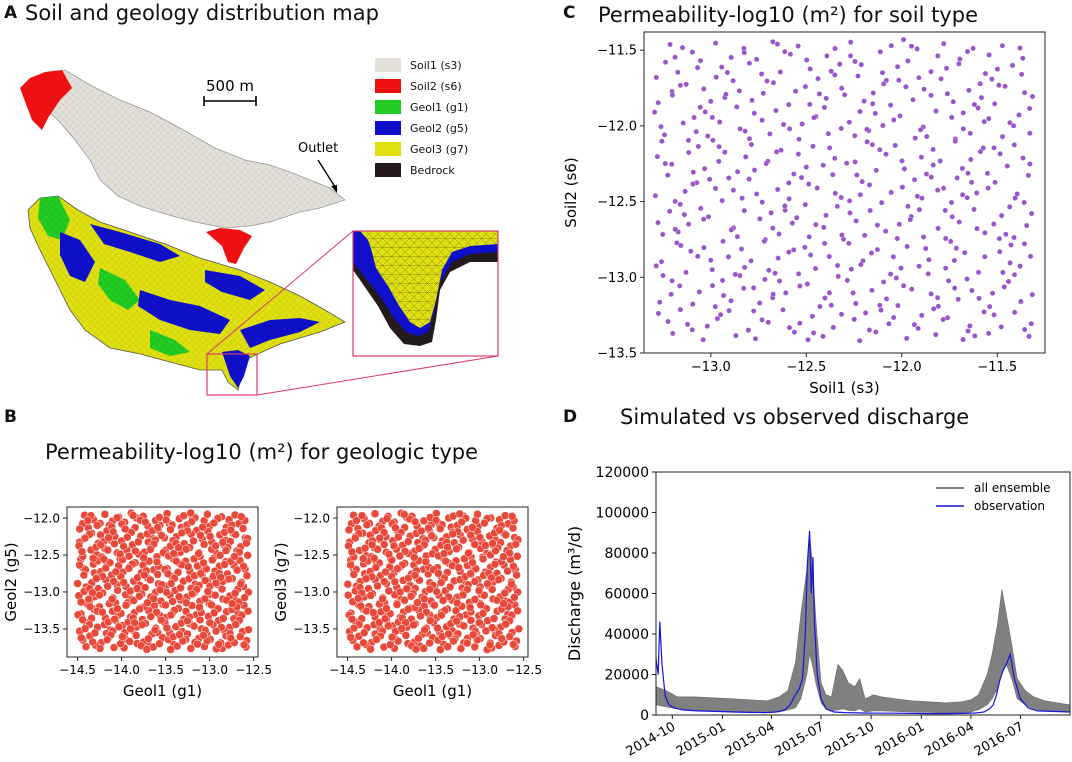 The image size is (1072, 762). Describe the element at coordinates (347, 670) in the screenshot. I see `x-tick-label: −14.5` at that location.